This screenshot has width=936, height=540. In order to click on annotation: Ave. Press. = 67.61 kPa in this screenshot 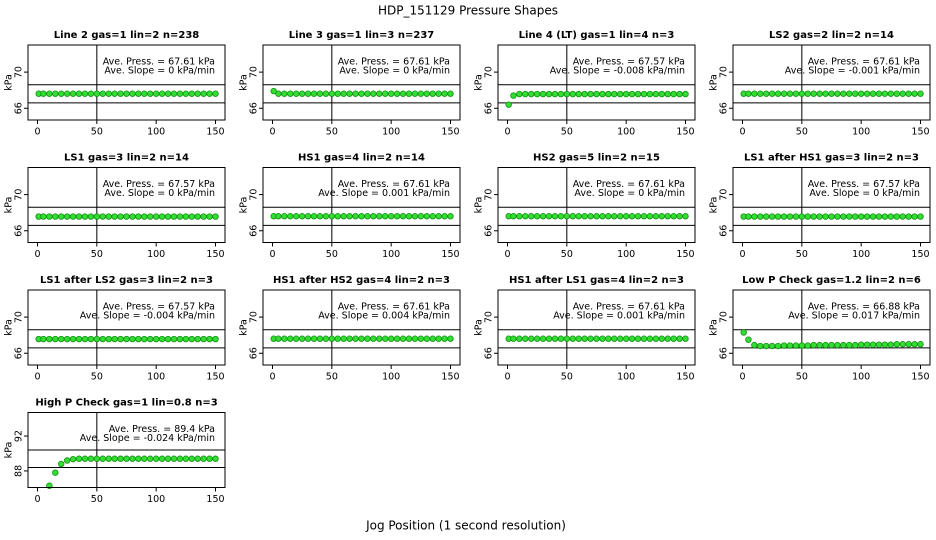, I will do `click(864, 62)`.